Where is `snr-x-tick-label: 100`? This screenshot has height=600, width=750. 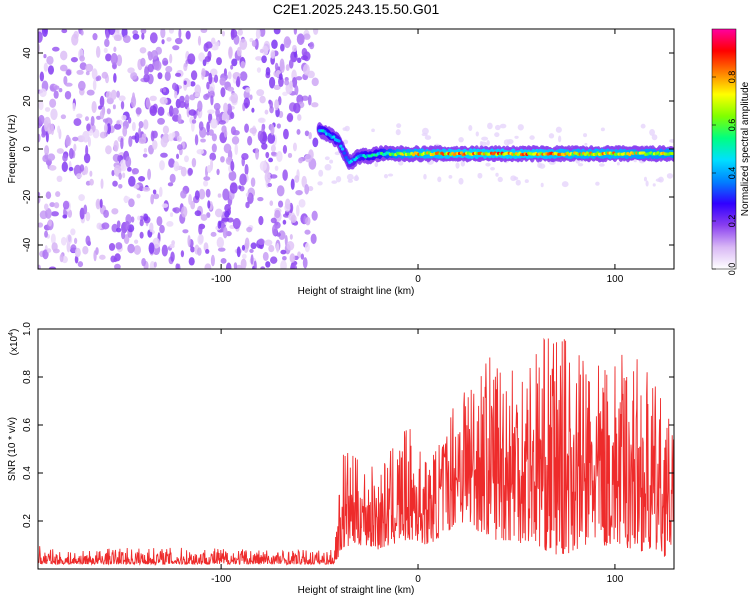 snr-x-tick-label: 100 is located at coordinates (615, 579).